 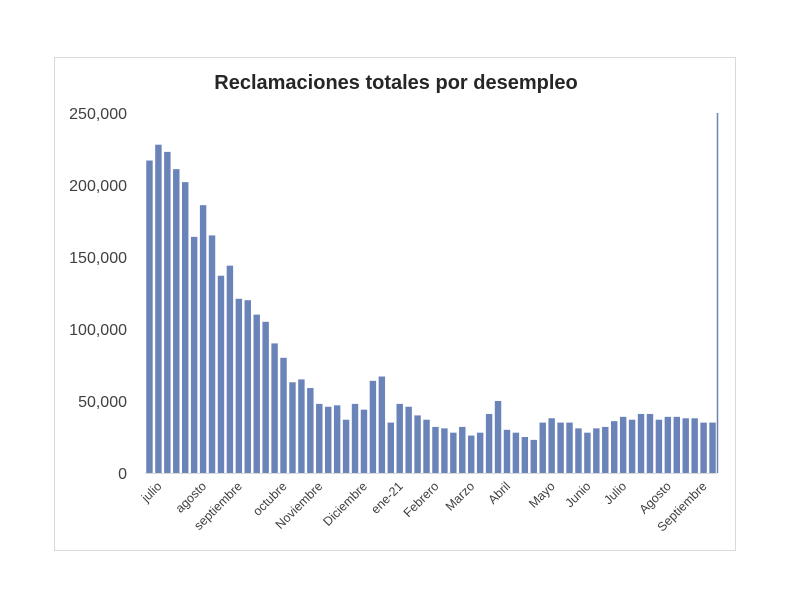 What do you see at coordinates (151, 492) in the screenshot?
I see `x-tick-label: julio` at bounding box center [151, 492].